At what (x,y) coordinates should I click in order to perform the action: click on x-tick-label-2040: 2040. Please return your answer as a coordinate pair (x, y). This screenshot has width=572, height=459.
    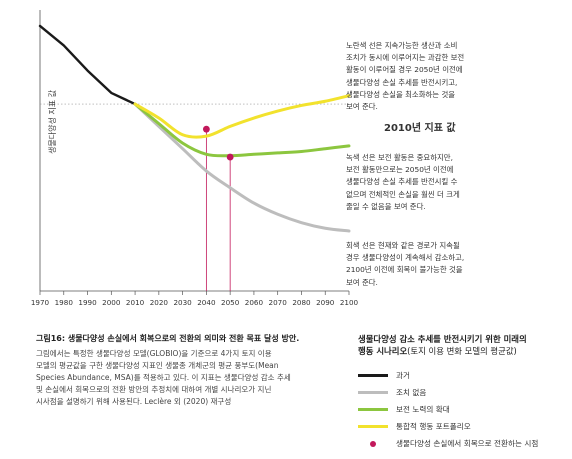
    Looking at the image, I should click on (206, 302).